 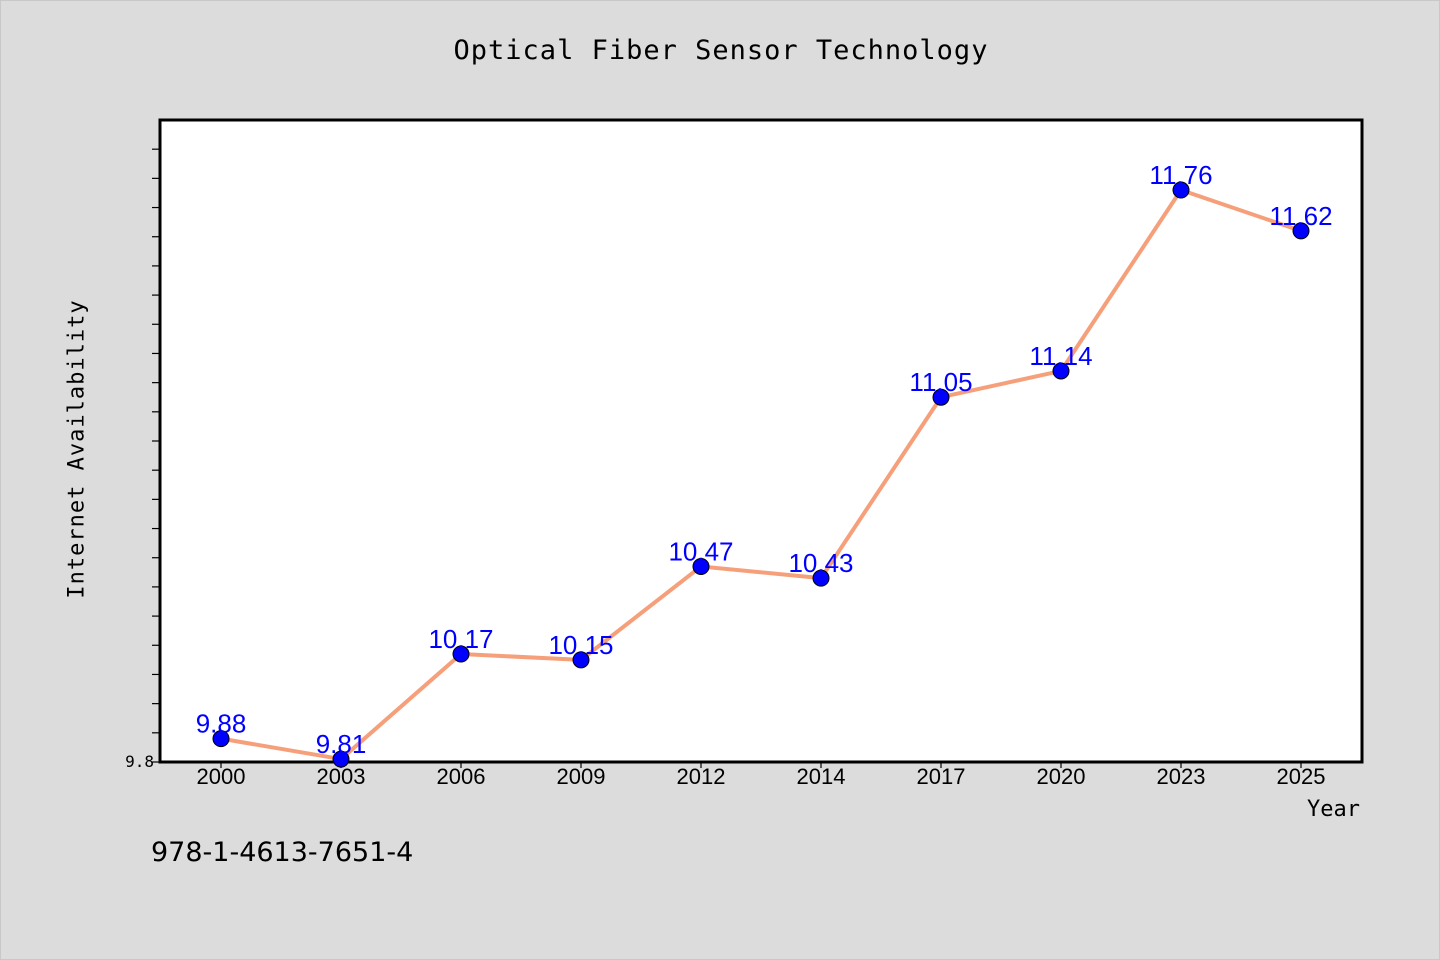 What do you see at coordinates (1301, 776) in the screenshot?
I see `x-tick-label: 2025` at bounding box center [1301, 776].